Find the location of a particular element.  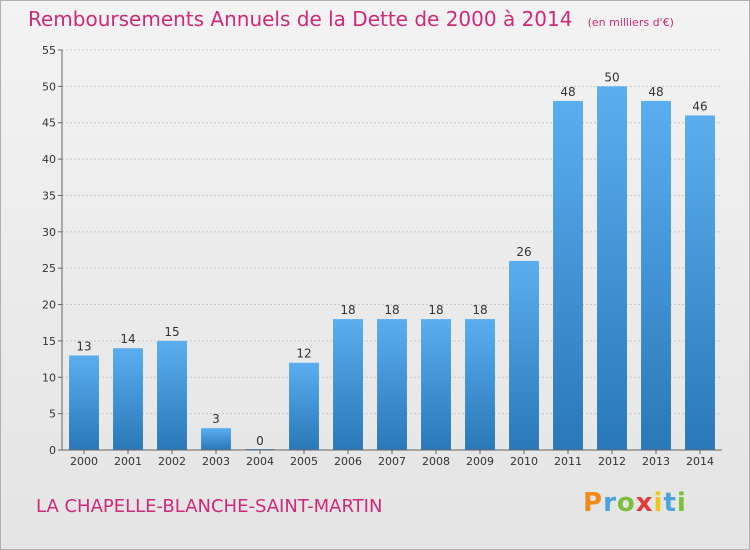

y-tick-label: 45 is located at coordinates (49, 123).